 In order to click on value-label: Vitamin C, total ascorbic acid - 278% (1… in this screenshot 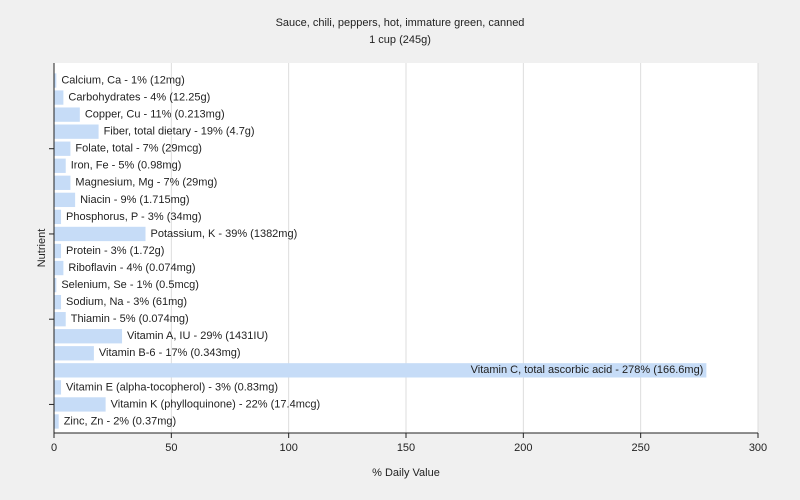, I will do `click(587, 370)`.